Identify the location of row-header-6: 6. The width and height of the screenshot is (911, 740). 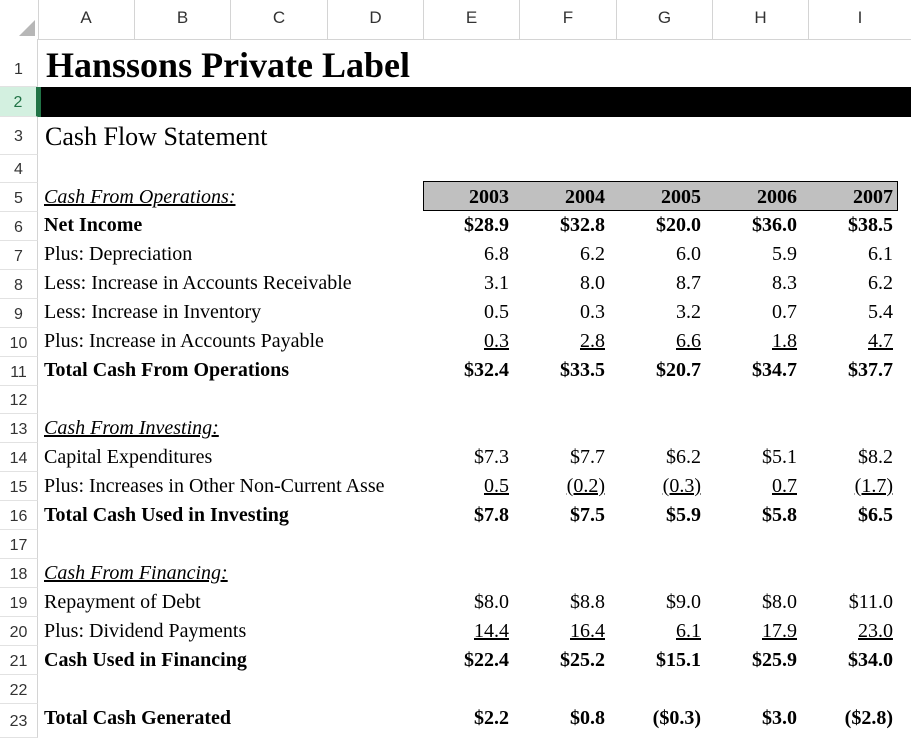
(19, 226).